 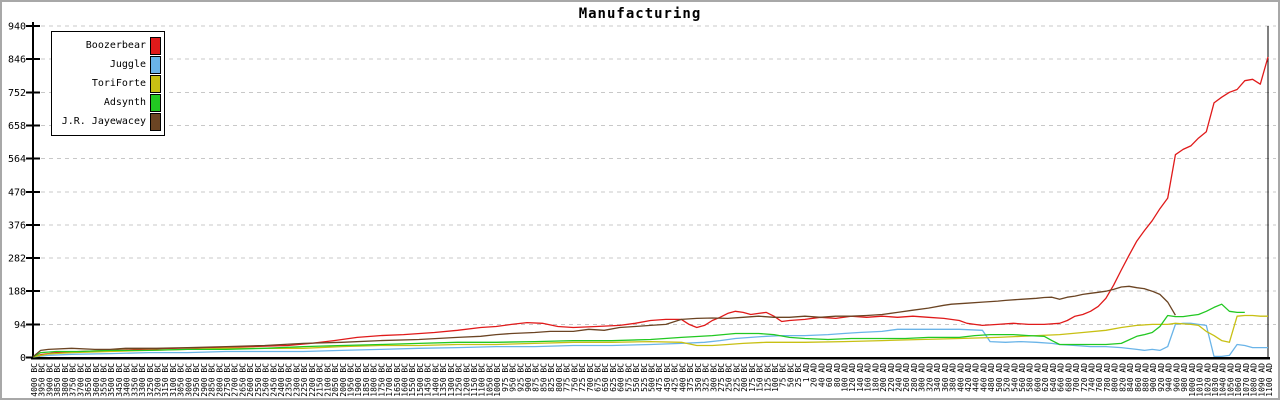 I want to click on x-axis-label: 720 AD, so click(x=1084, y=377).